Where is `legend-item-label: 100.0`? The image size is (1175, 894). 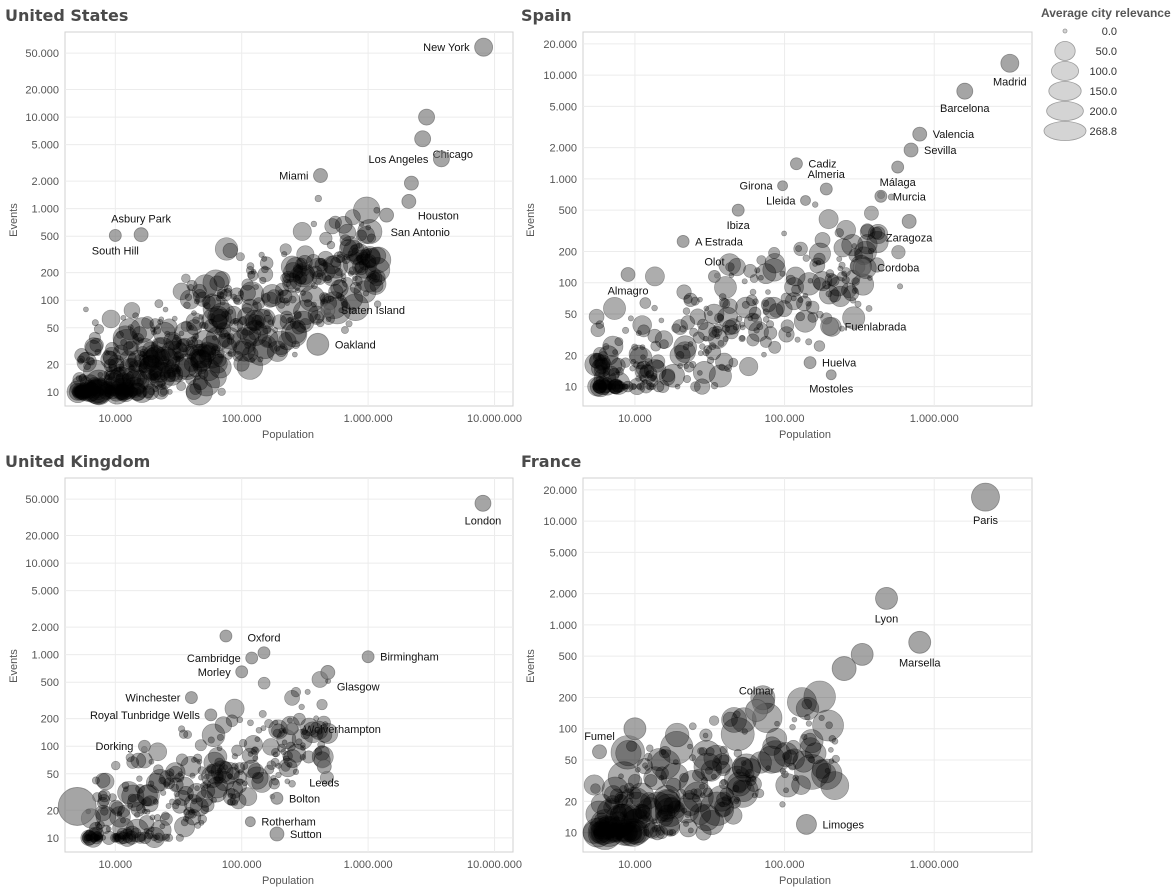 legend-item-label: 100.0 is located at coordinates (1103, 72).